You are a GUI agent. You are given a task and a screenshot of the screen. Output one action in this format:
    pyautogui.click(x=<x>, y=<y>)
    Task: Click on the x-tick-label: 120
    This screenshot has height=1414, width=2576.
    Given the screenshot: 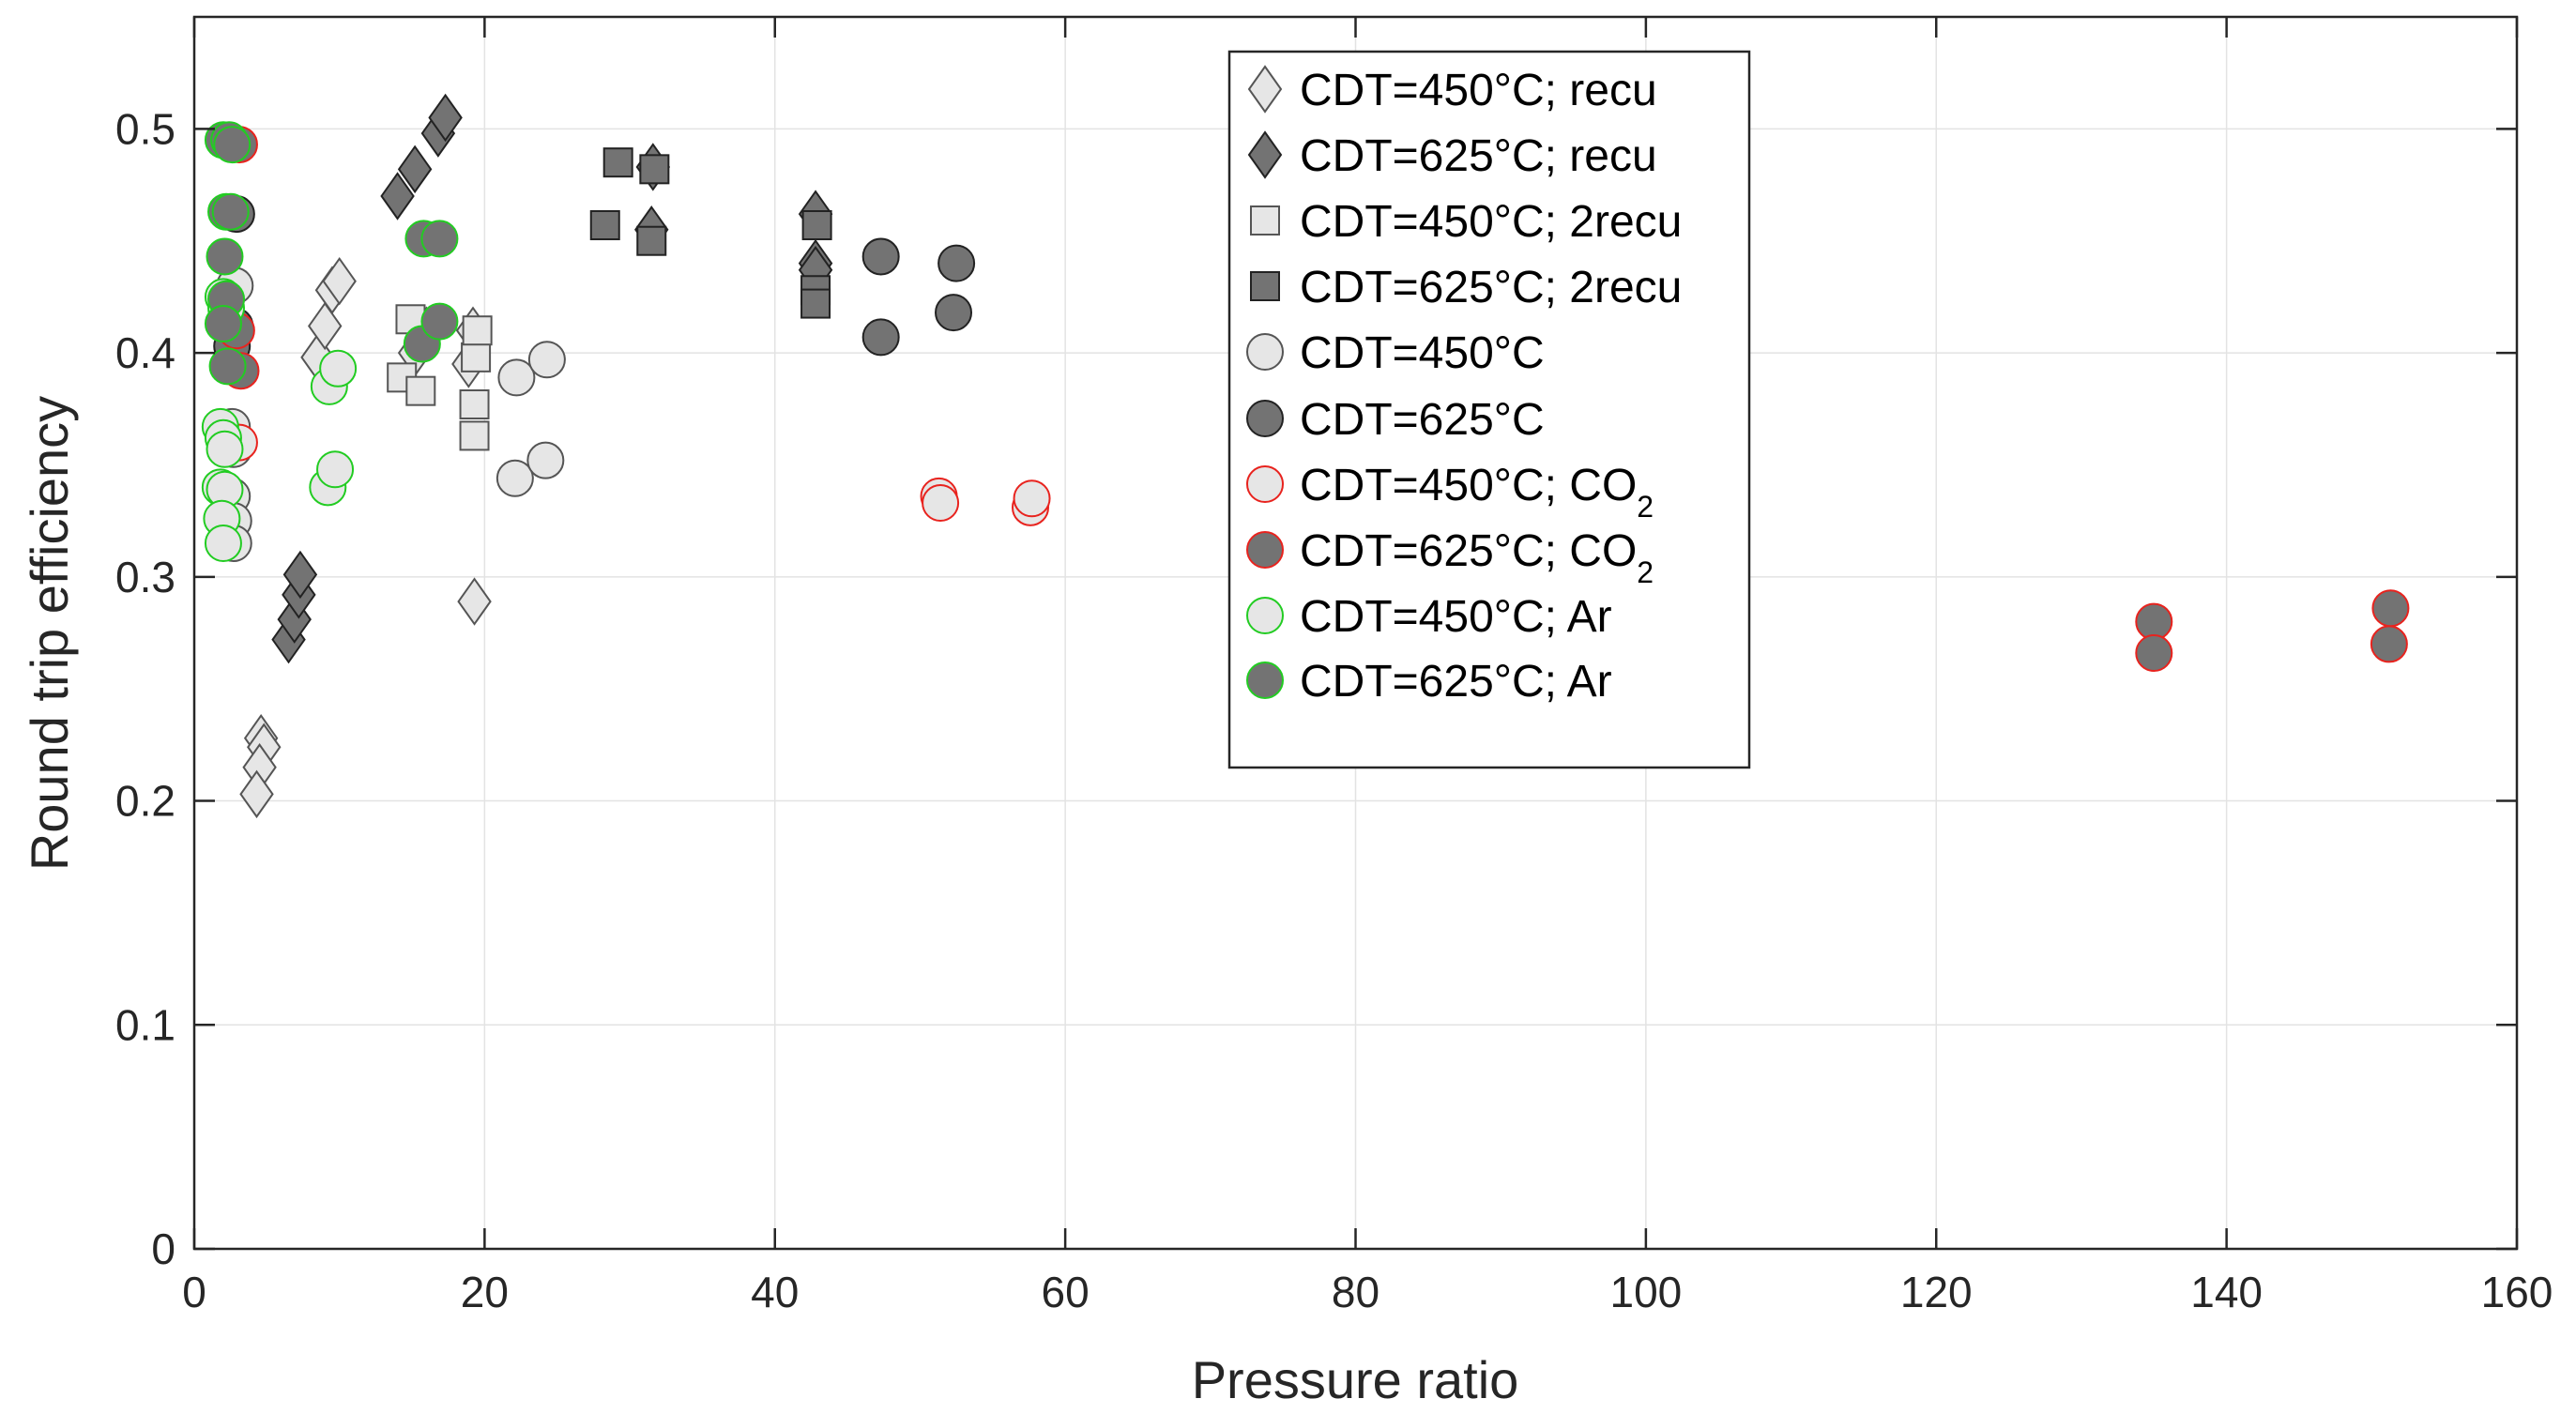 What is the action you would take?
    pyautogui.click(x=1936, y=1292)
    